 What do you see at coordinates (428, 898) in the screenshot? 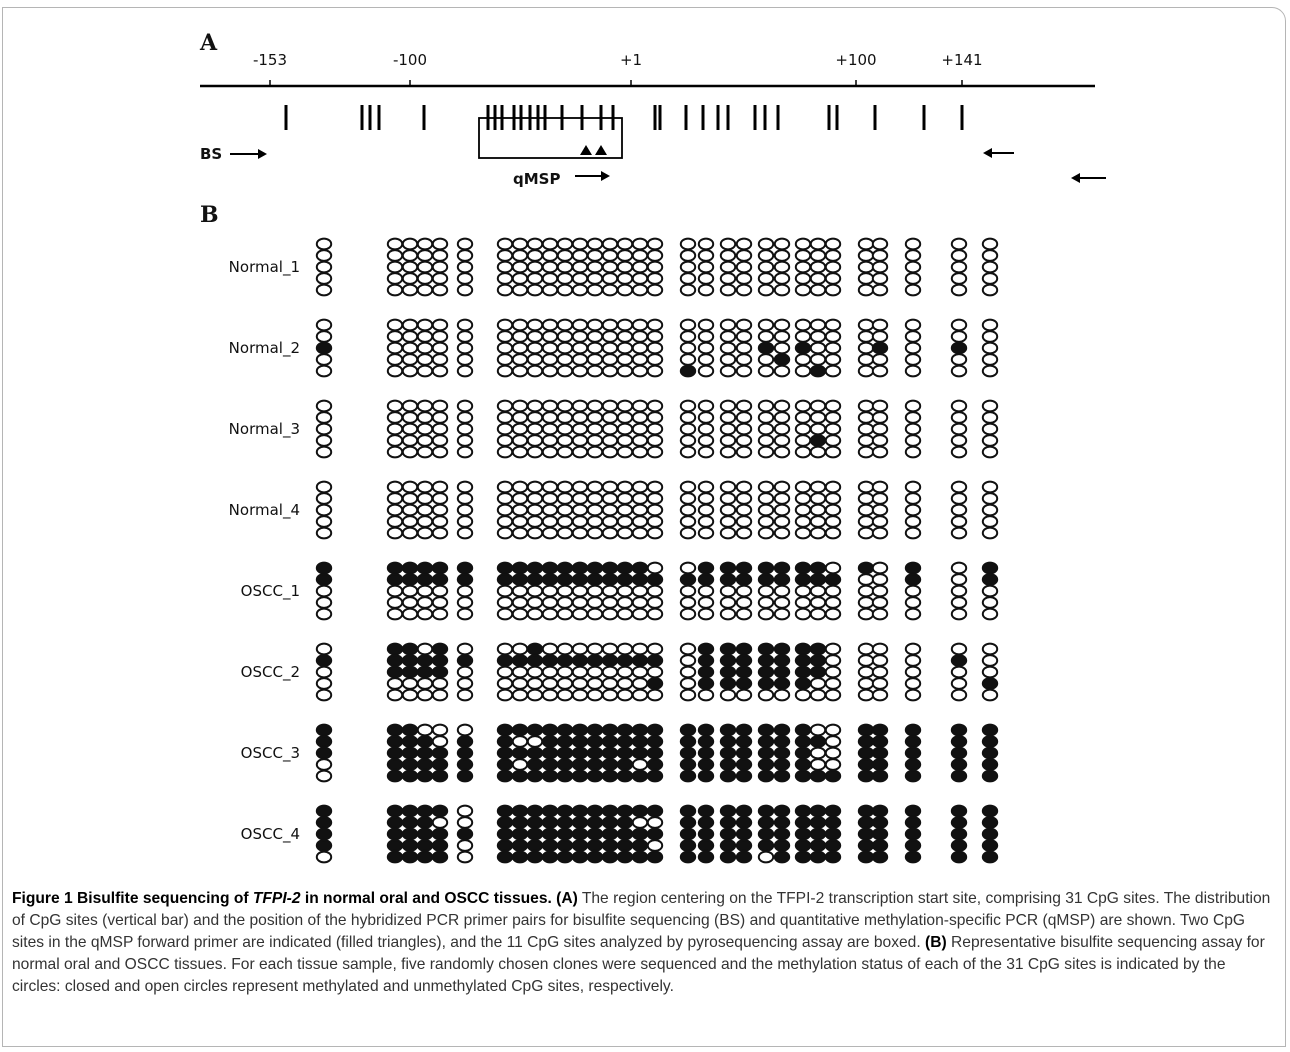
I see `caption-title-suffix: in normal oral and OSCC tissues.` at bounding box center [428, 898].